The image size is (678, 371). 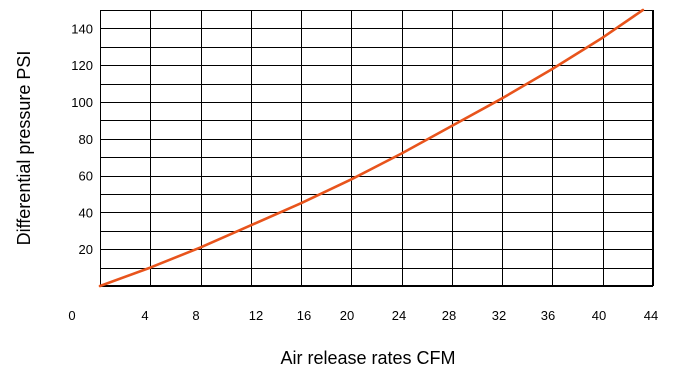 I want to click on x-tick-label: 16, so click(x=304, y=315).